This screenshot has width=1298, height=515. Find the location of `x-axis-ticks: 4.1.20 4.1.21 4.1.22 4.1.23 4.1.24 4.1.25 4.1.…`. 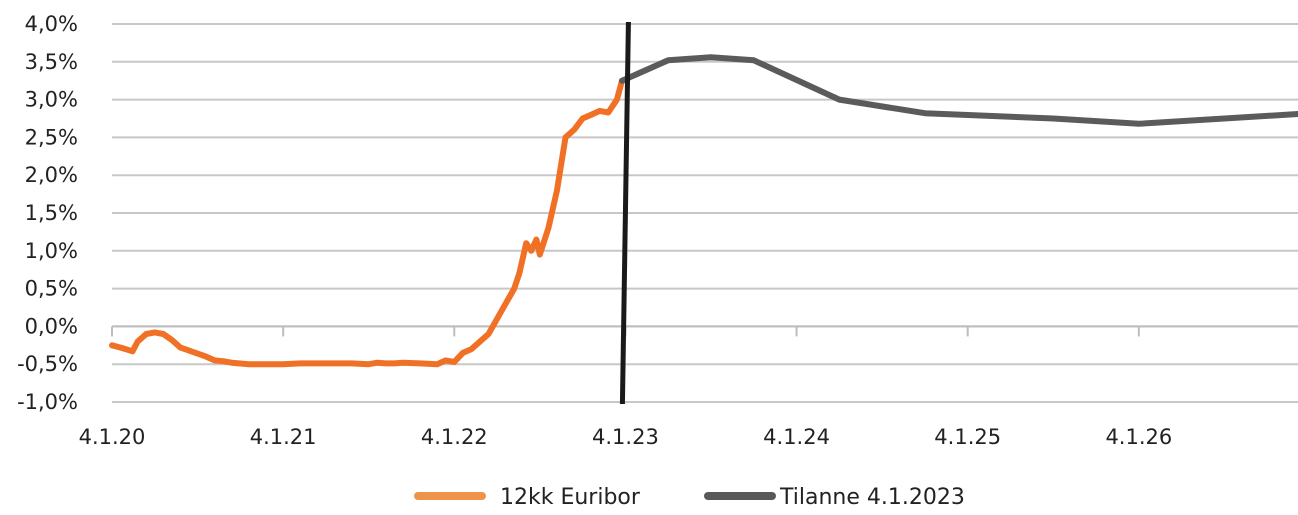

x-axis-ticks: 4.1.20 4.1.21 4.1.22 4.1.23 4.1.24 4.1.25 4.1.… is located at coordinates (626, 437).